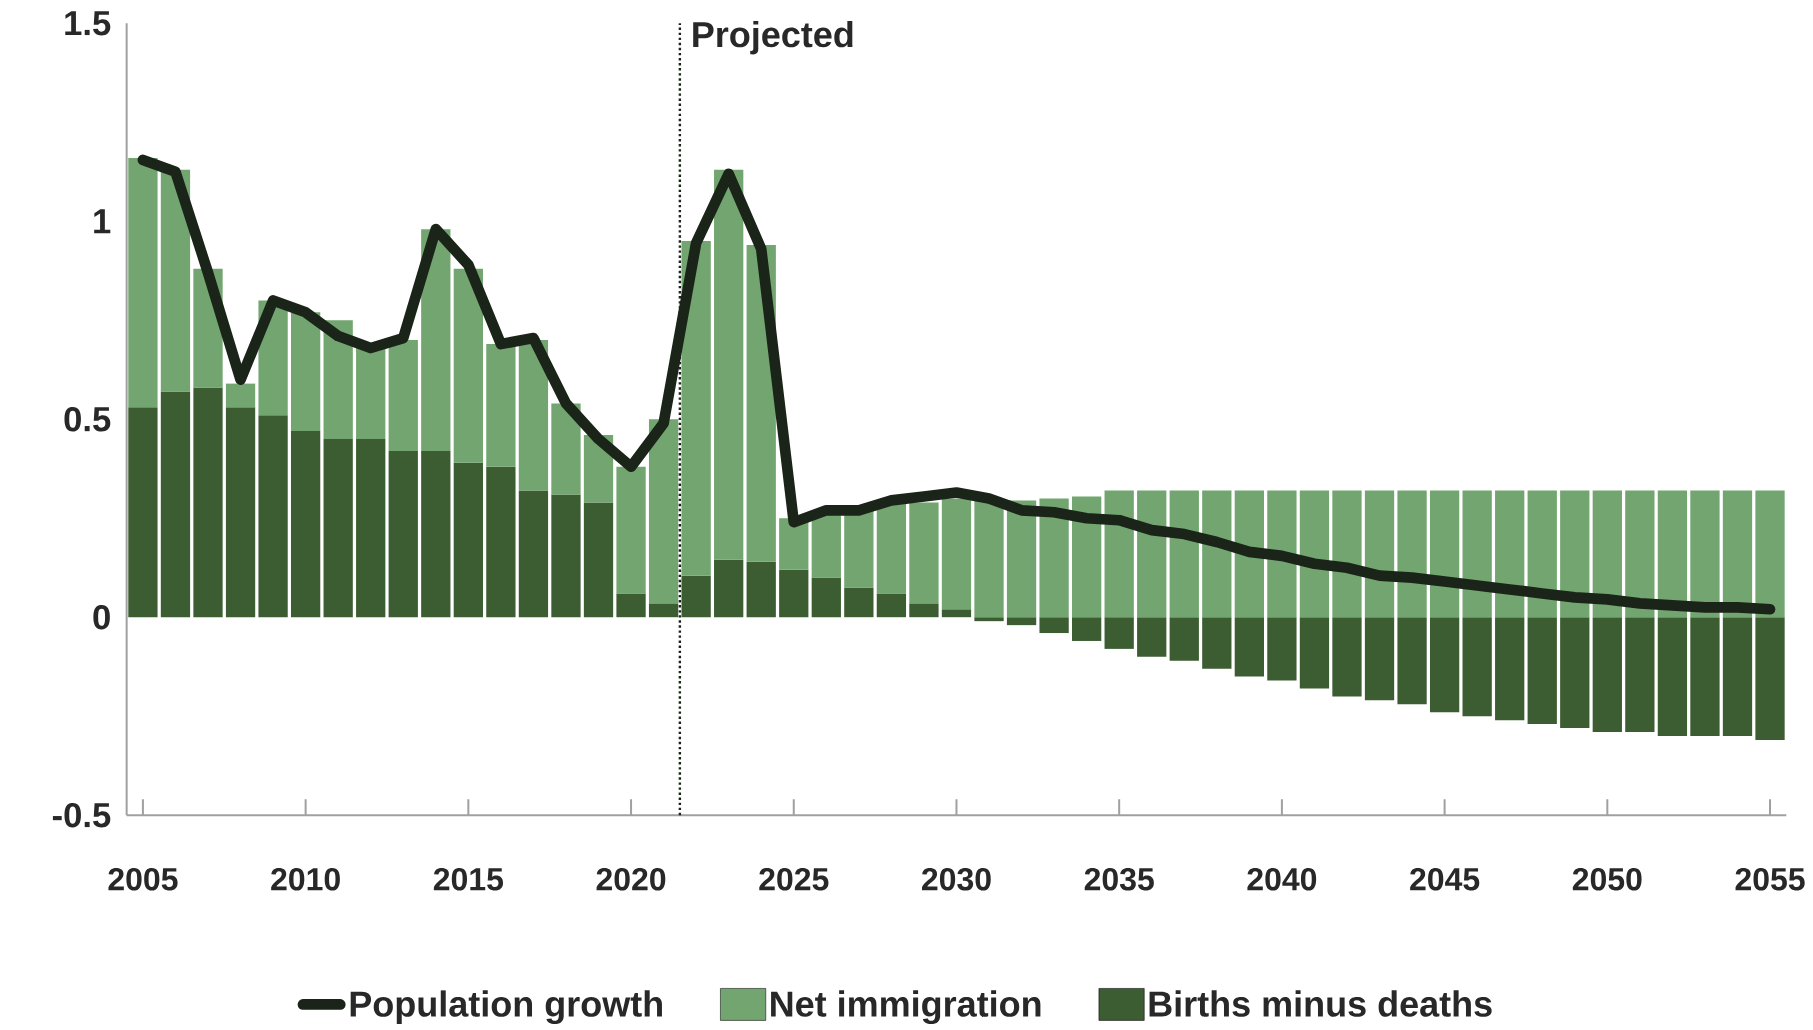  I want to click on x-tick-label: 2010, so click(305, 879).